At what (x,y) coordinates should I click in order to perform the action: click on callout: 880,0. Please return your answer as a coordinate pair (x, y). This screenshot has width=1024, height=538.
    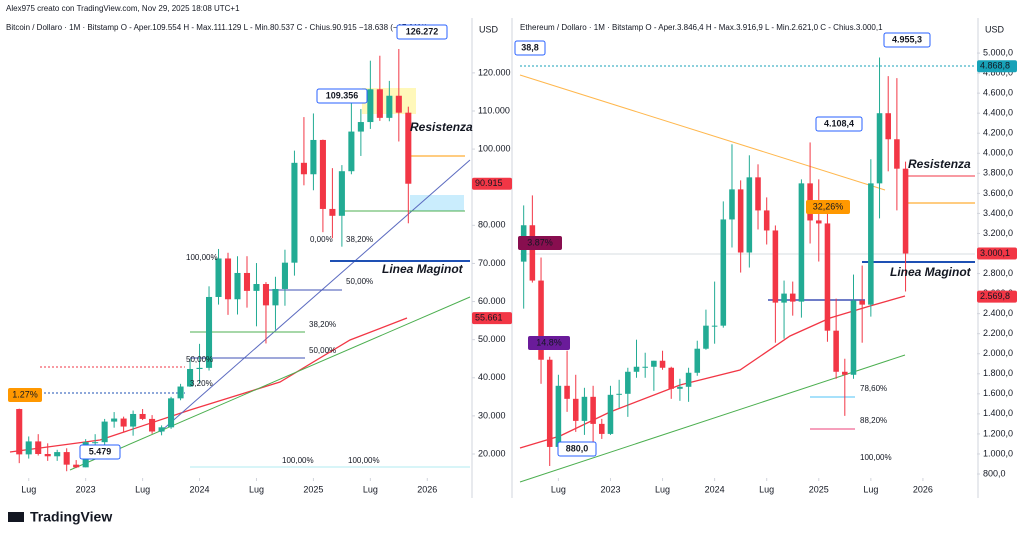
    Looking at the image, I should click on (577, 448).